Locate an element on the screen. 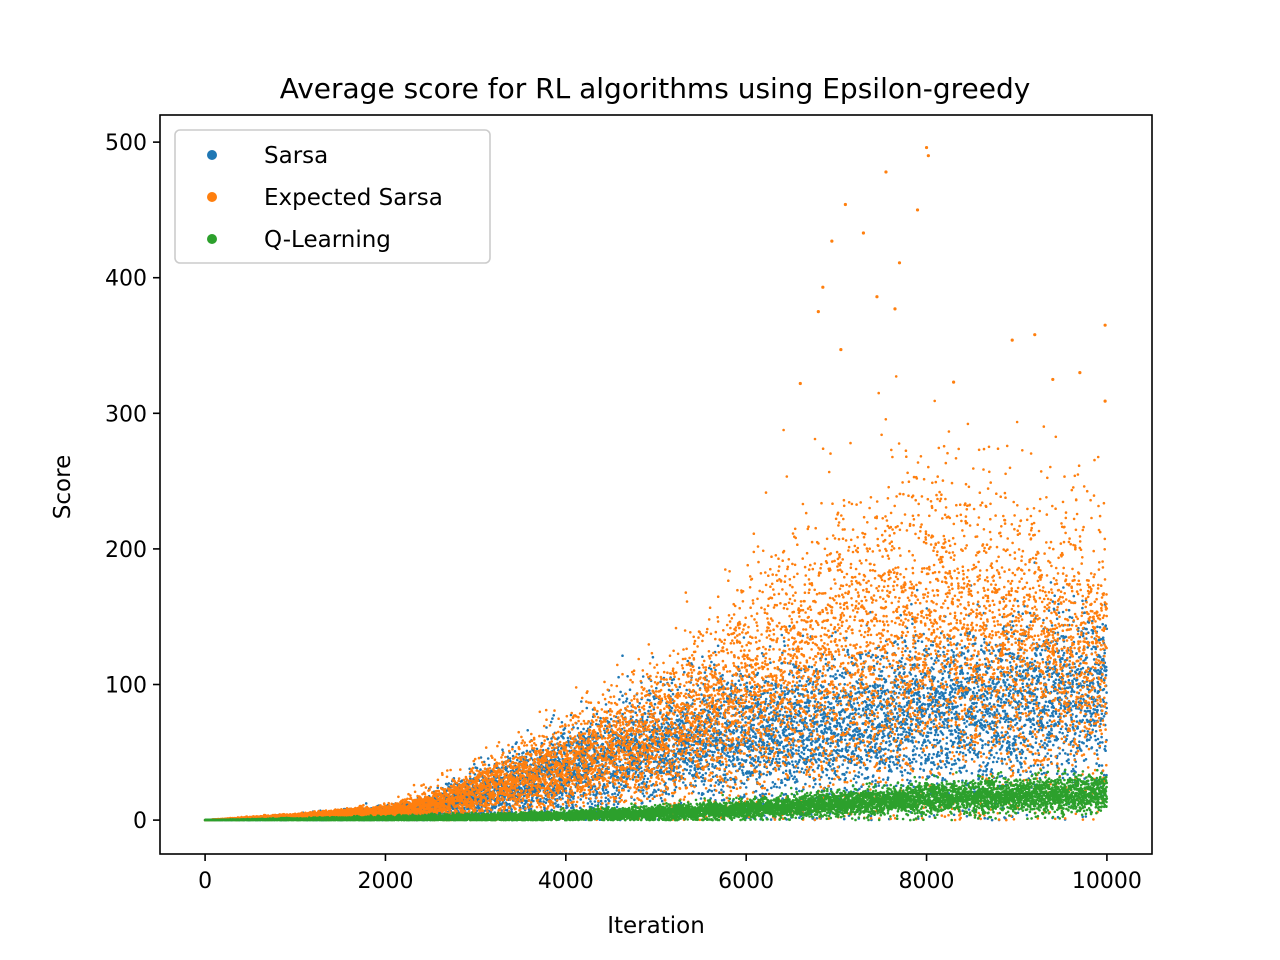 This screenshot has height=960, width=1280. series-q-learning is located at coordinates (656, 795).